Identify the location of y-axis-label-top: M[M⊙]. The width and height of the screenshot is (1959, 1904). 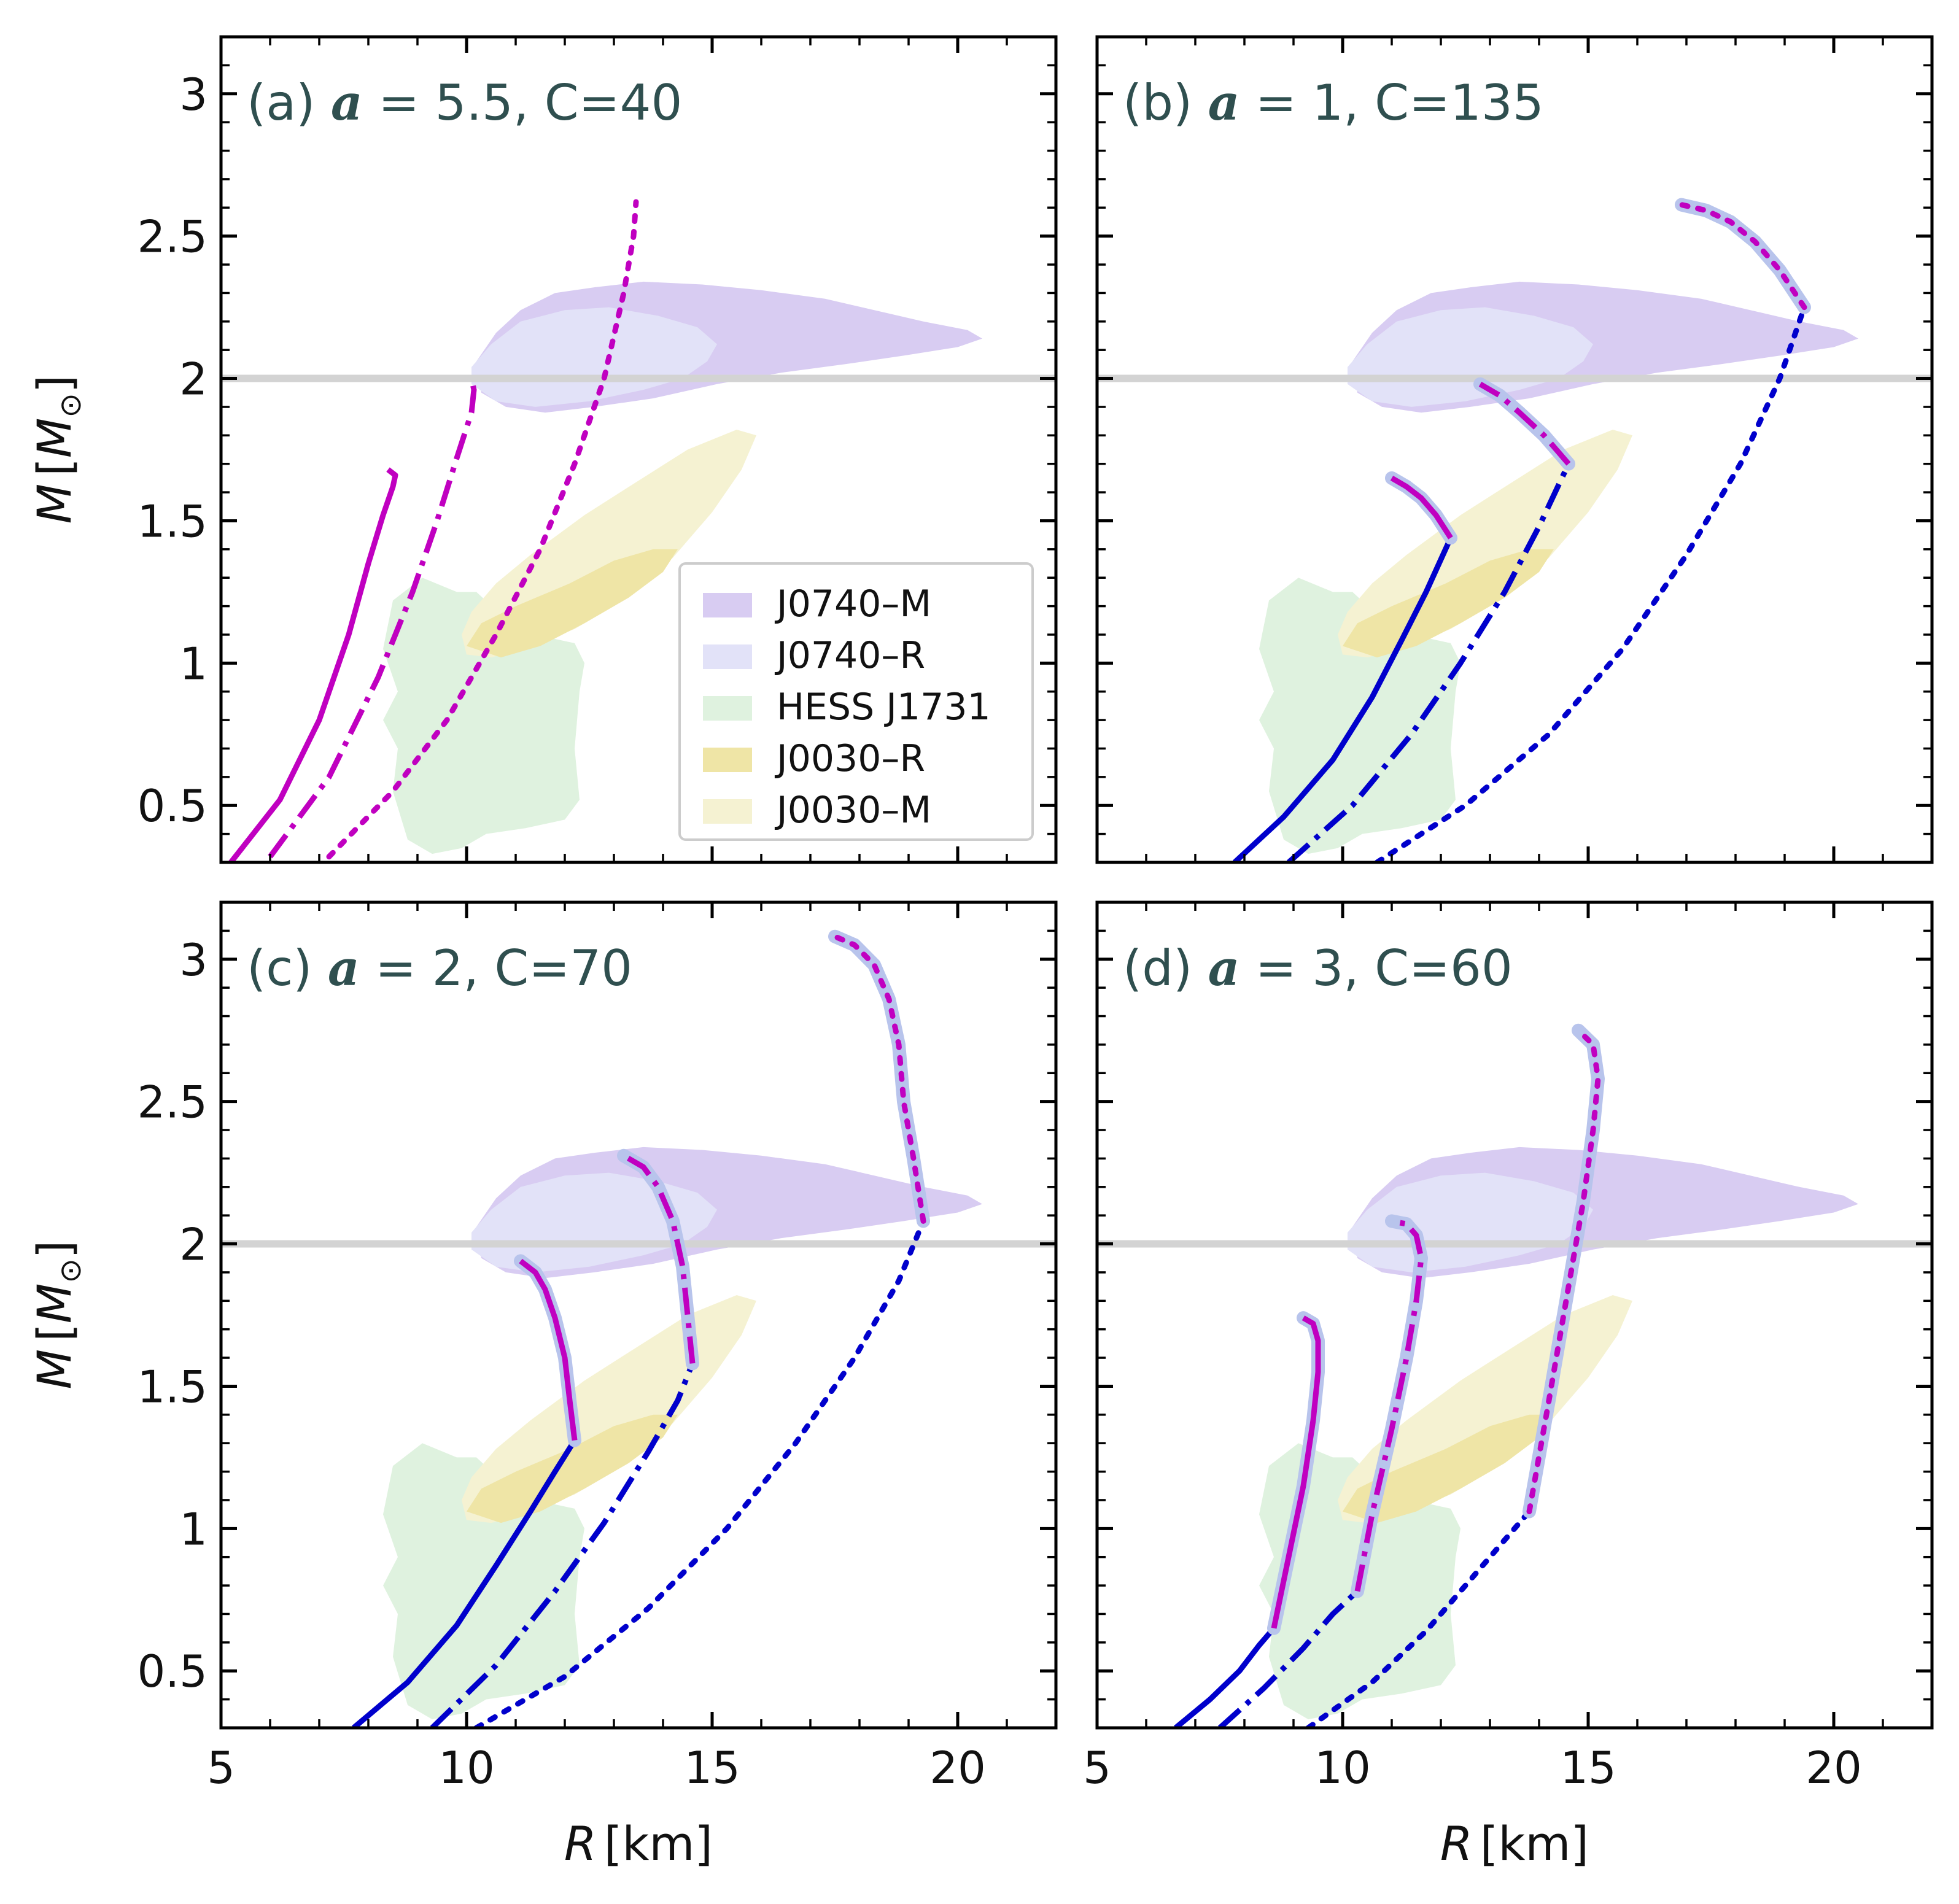
(57, 449).